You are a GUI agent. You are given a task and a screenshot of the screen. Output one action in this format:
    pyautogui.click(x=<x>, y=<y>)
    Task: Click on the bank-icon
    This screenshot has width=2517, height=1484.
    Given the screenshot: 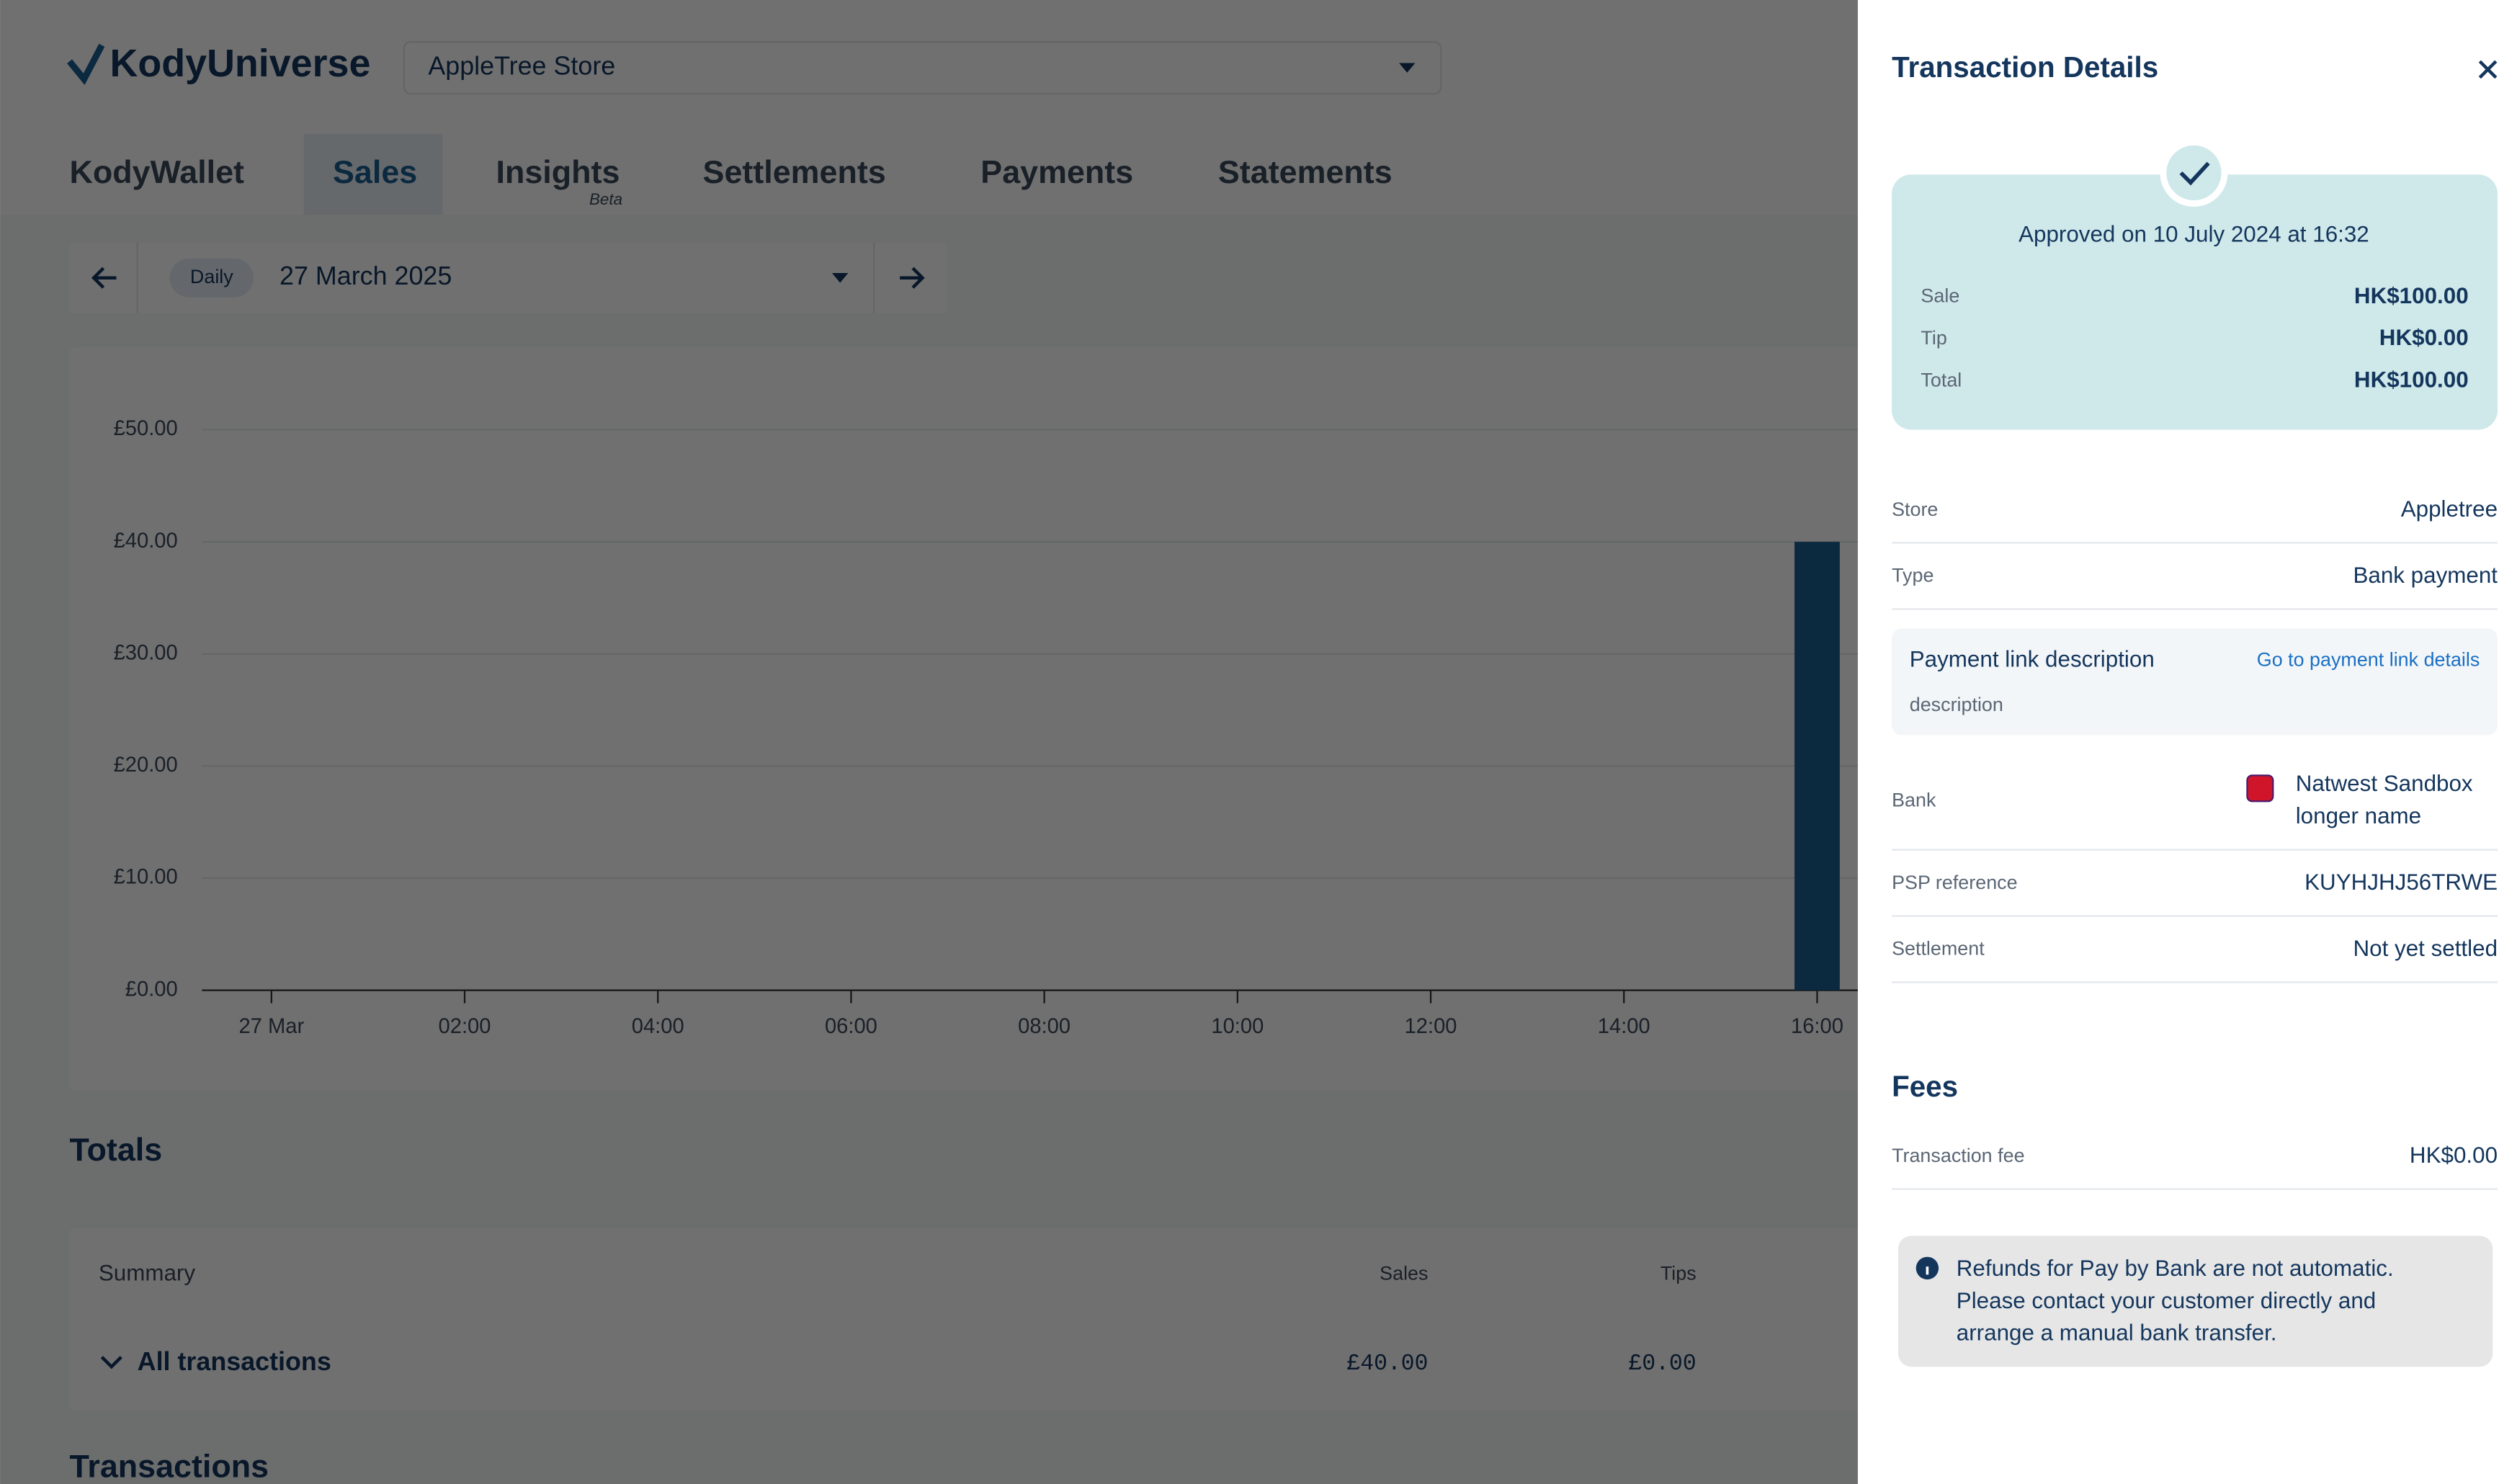 What is the action you would take?
    pyautogui.click(x=2260, y=788)
    